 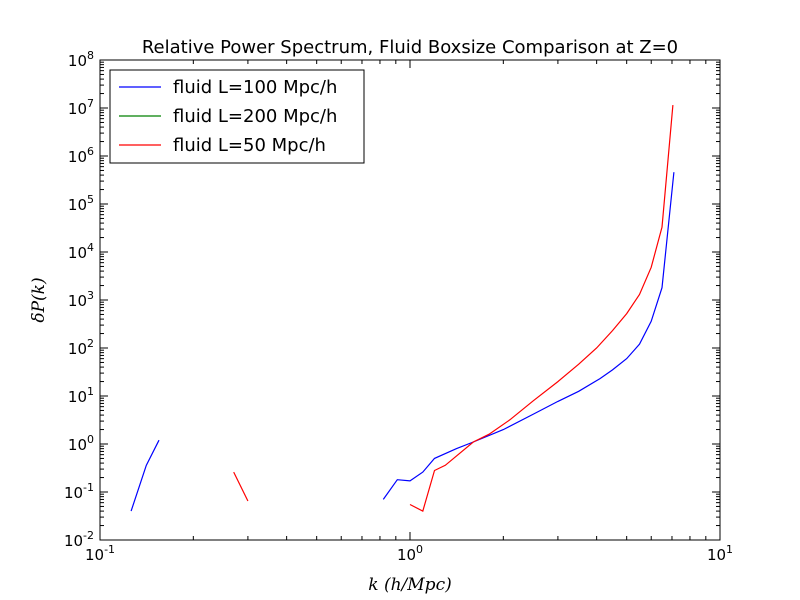 What do you see at coordinates (81, 347) in the screenshot?
I see `y-tick-label-4: 10²` at bounding box center [81, 347].